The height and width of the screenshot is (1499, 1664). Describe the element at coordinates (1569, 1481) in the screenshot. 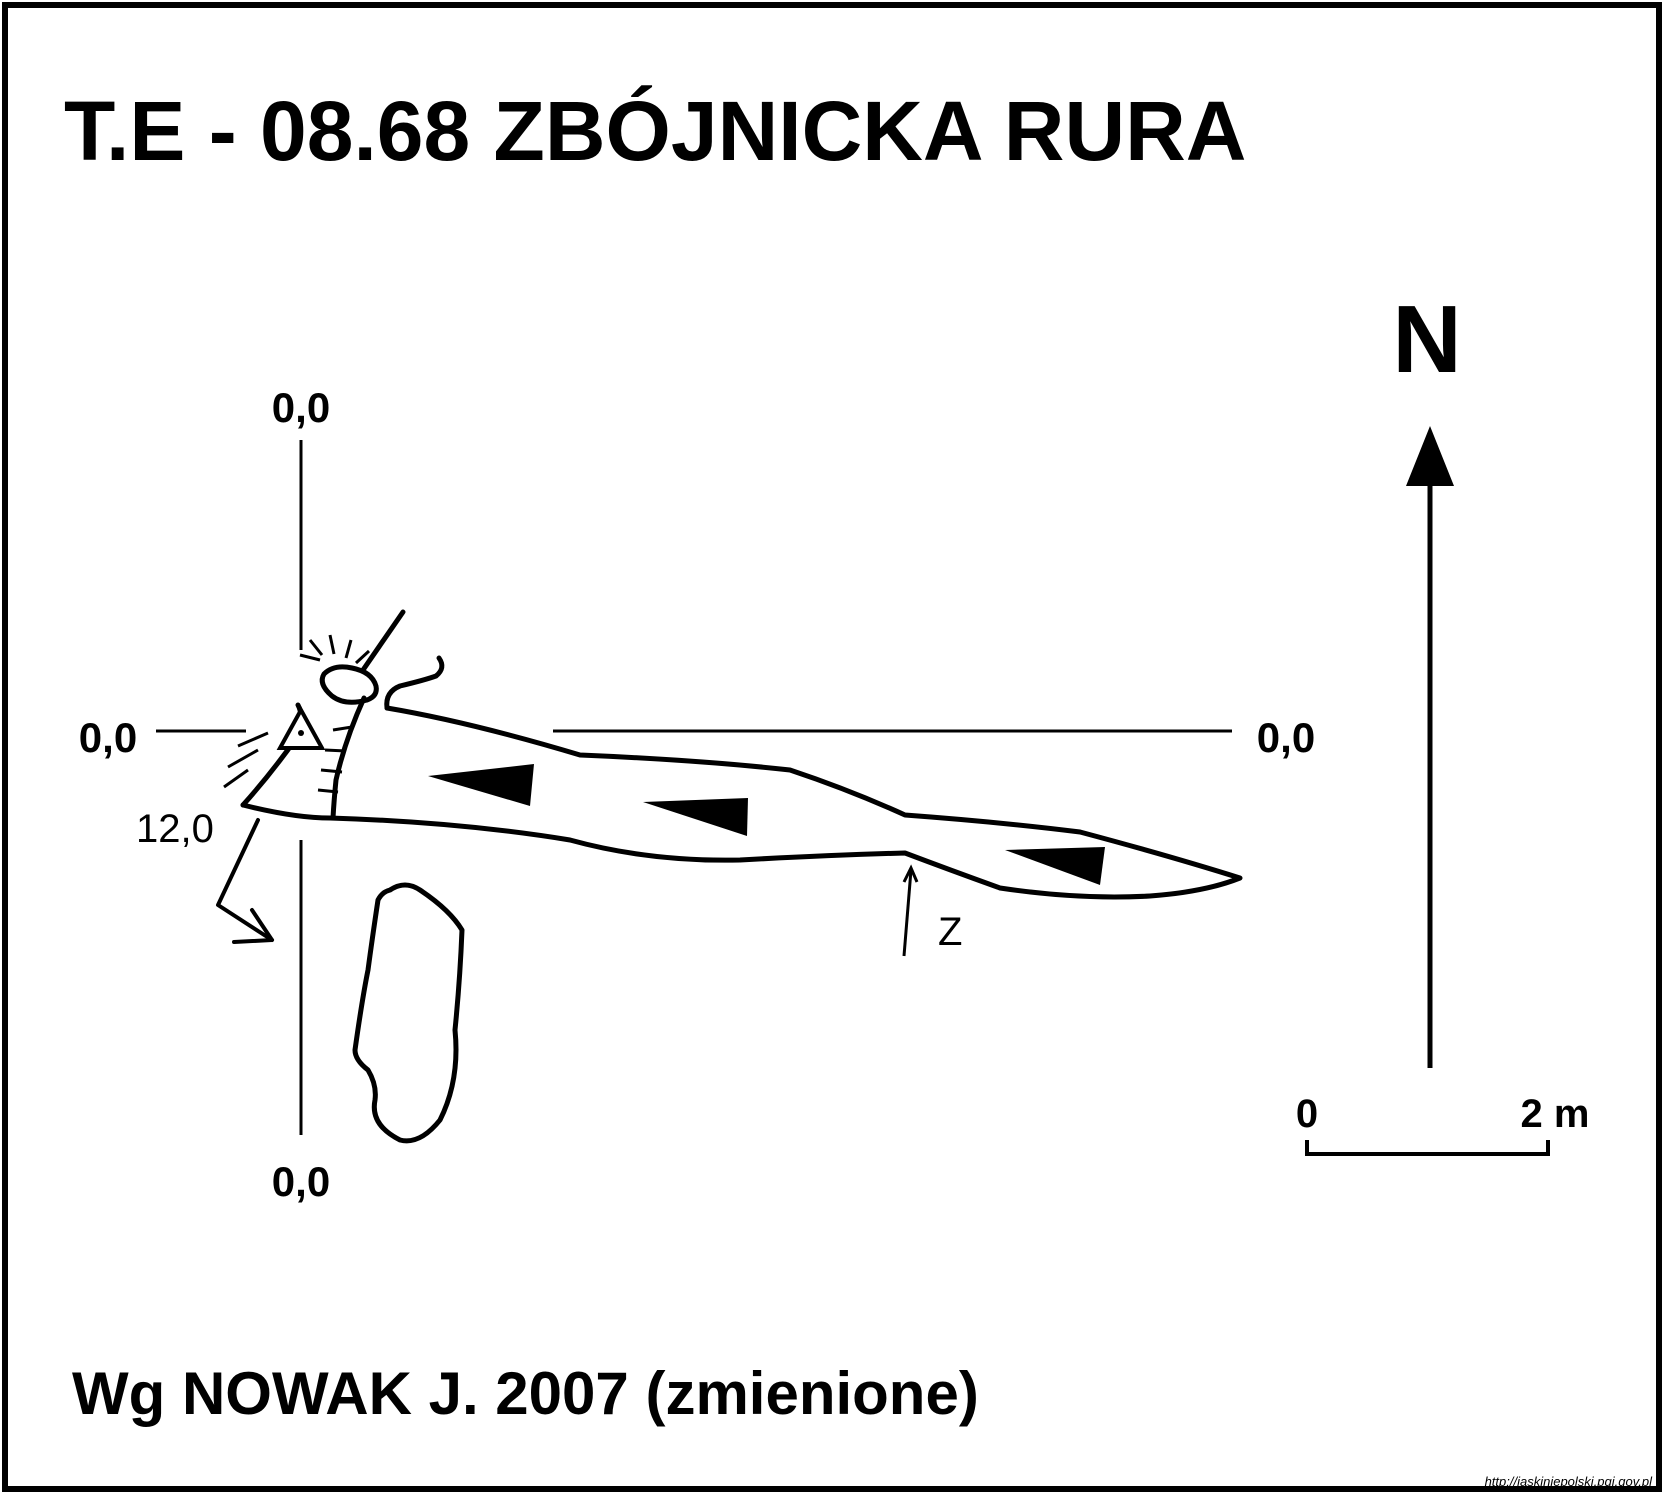

I see `source-url: http://jaskiniepolski.pgi.gov.pl` at that location.